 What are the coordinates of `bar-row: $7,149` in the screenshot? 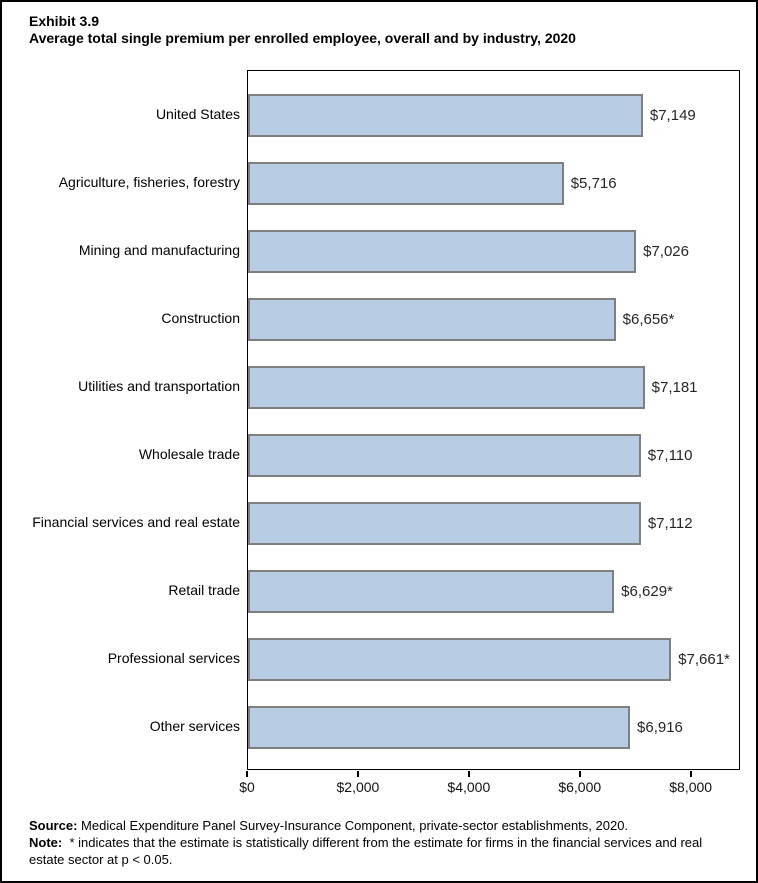 It's located at (493, 115).